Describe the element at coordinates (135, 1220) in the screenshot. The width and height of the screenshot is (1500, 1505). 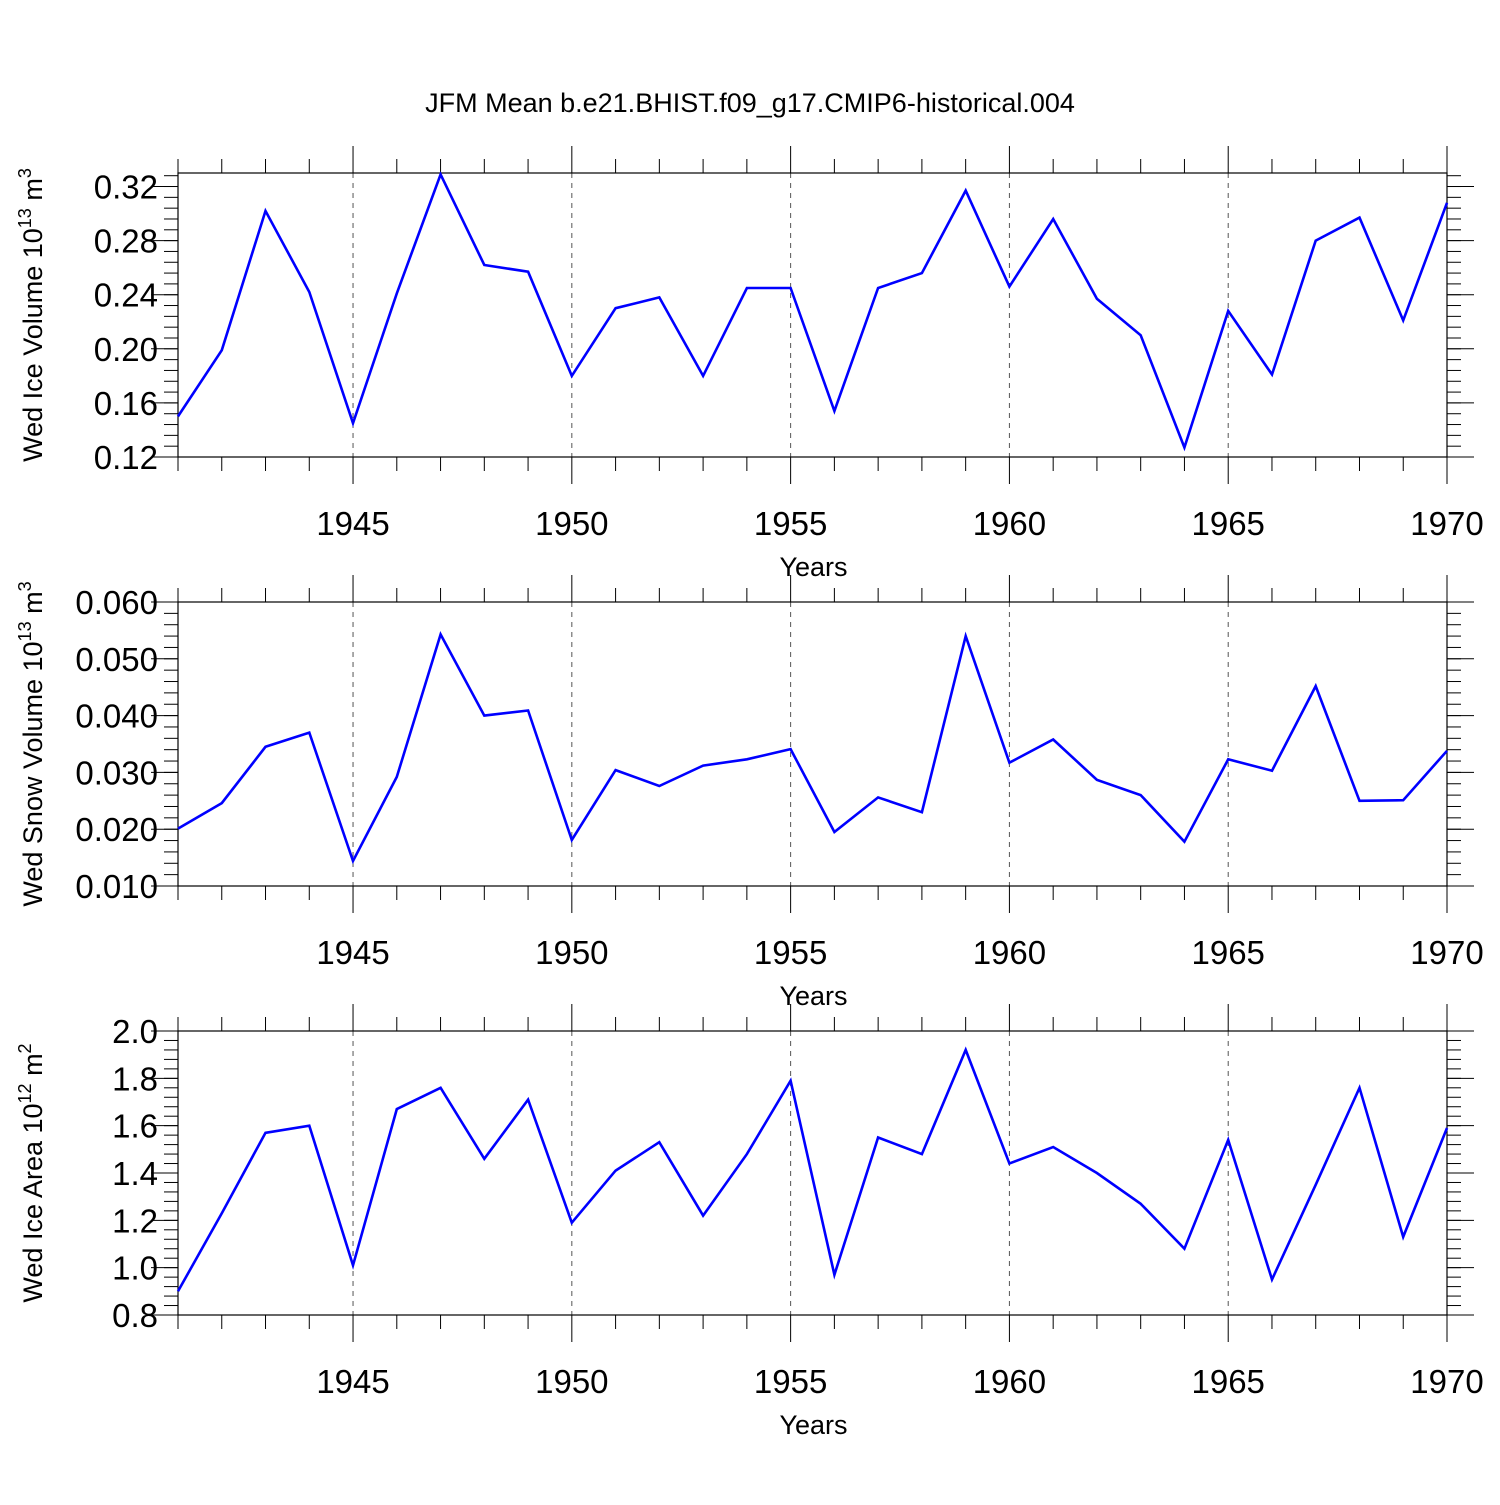
I see `y-tick-label: 1.2` at that location.